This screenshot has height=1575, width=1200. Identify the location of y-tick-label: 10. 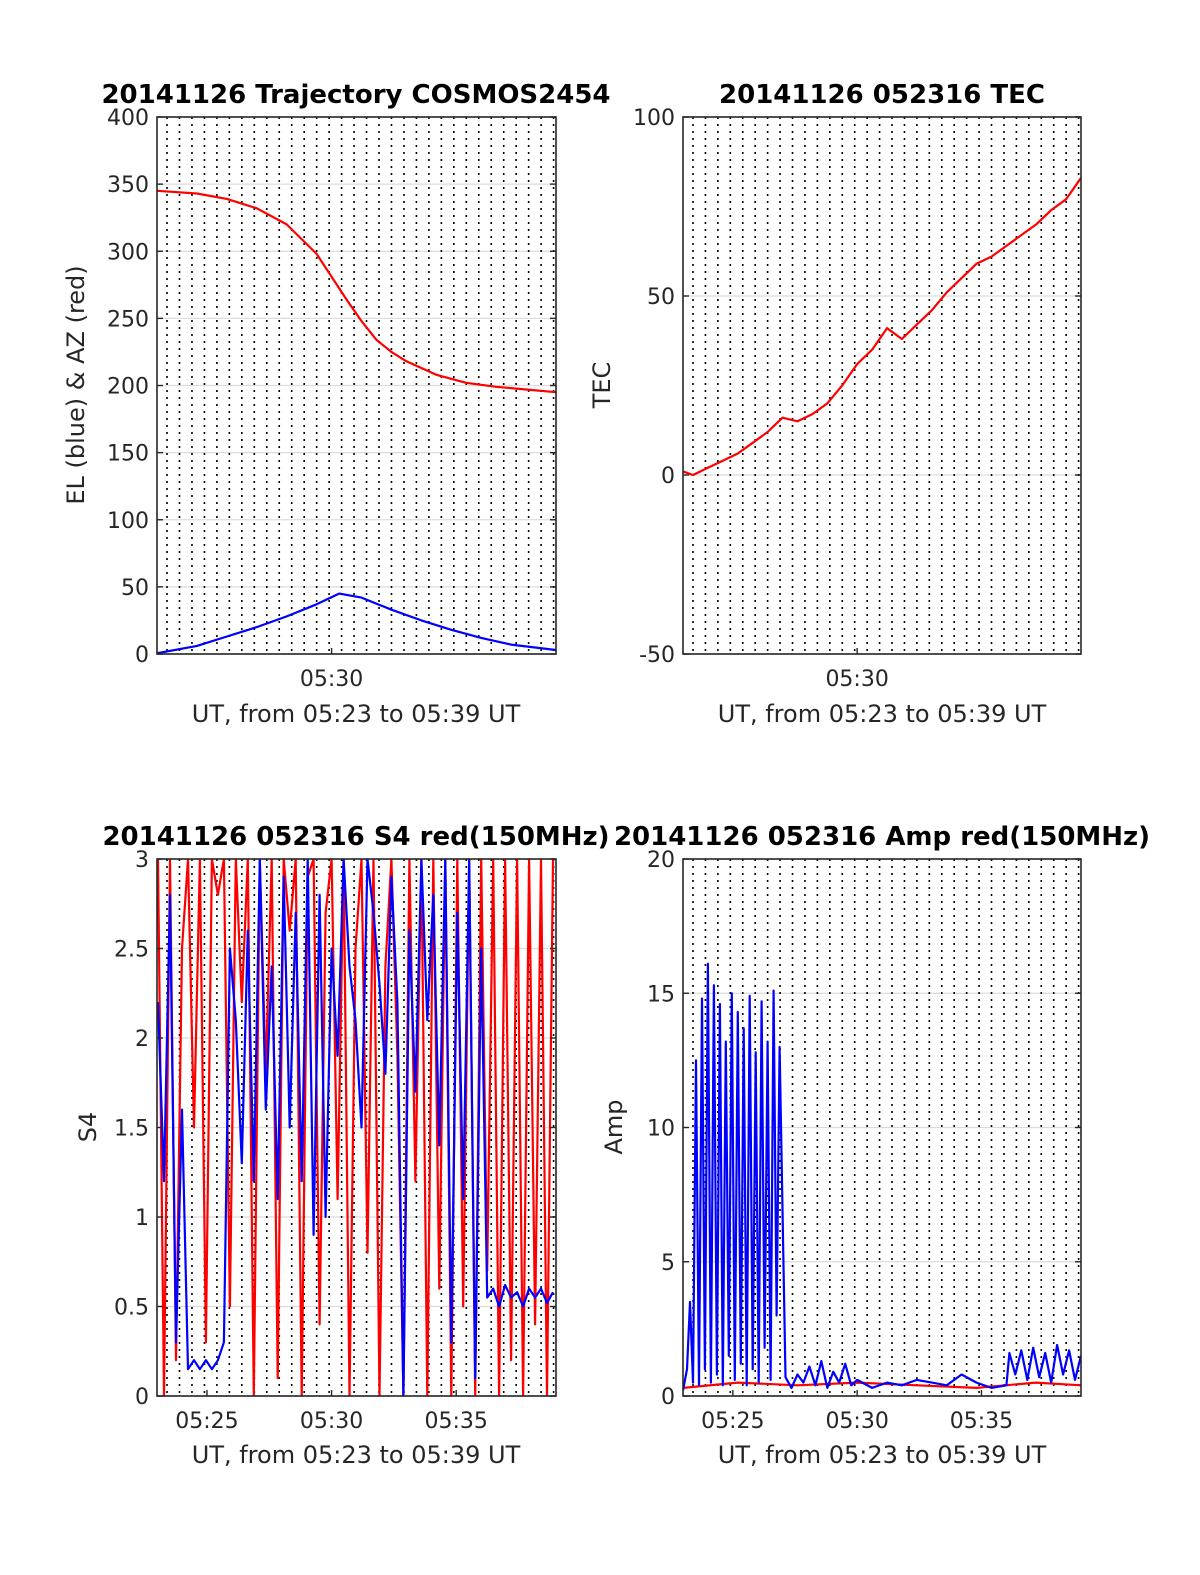
(661, 1129).